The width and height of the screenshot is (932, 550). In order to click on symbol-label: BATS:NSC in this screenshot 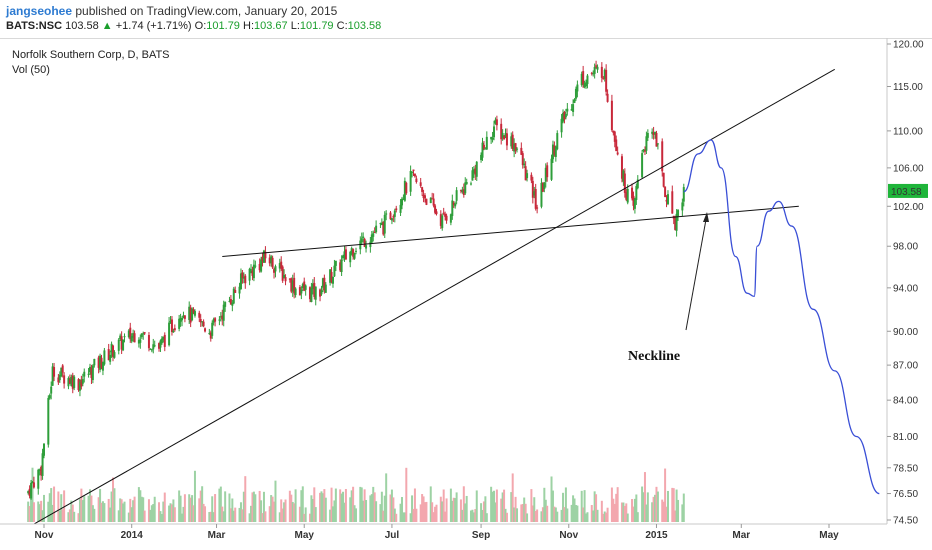, I will do `click(34, 26)`.